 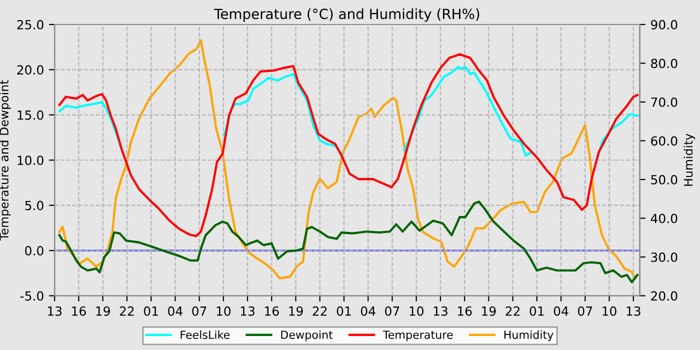 What do you see at coordinates (34, 205) in the screenshot?
I see `y-tick-label: 5.0` at bounding box center [34, 205].